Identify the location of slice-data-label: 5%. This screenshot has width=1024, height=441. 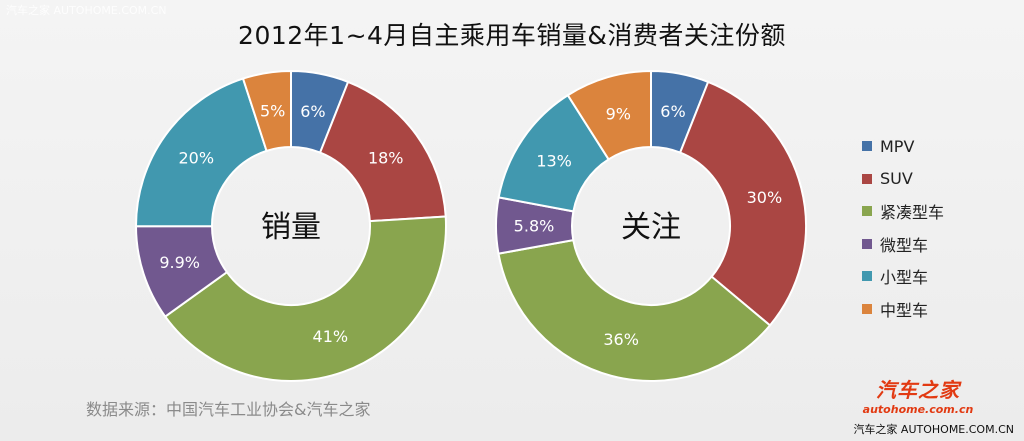
(272, 110).